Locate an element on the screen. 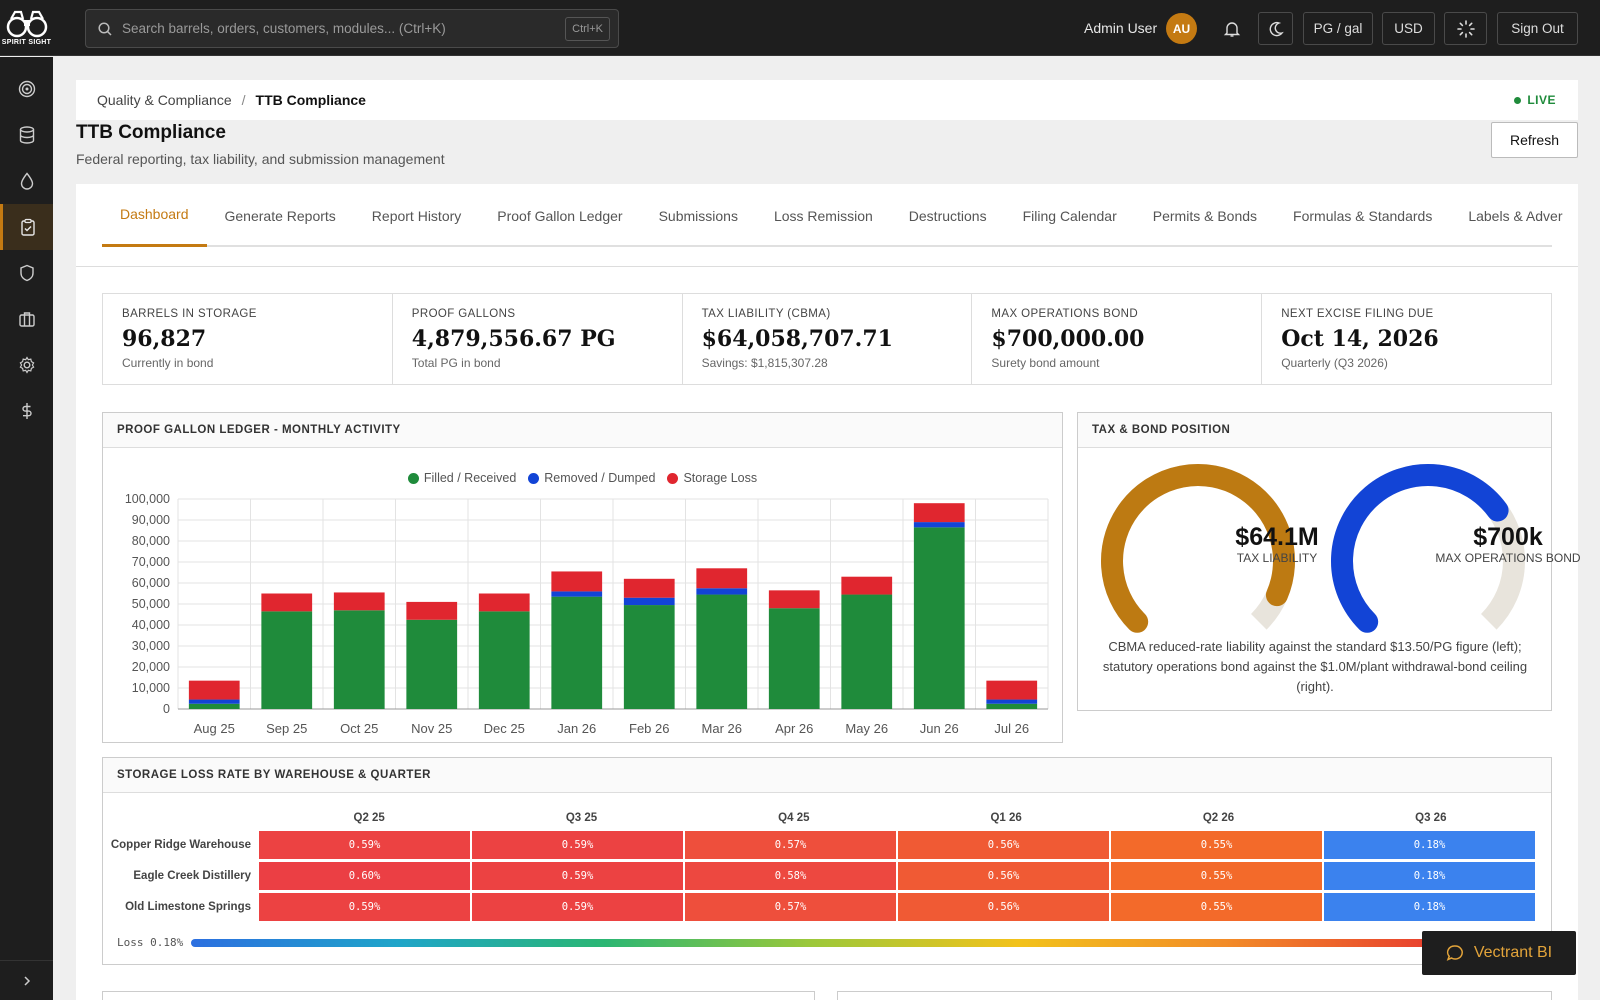 The height and width of the screenshot is (1000, 1600). tab-proof-gallon-ledger: Proof Gallon Ledger is located at coordinates (560, 215).